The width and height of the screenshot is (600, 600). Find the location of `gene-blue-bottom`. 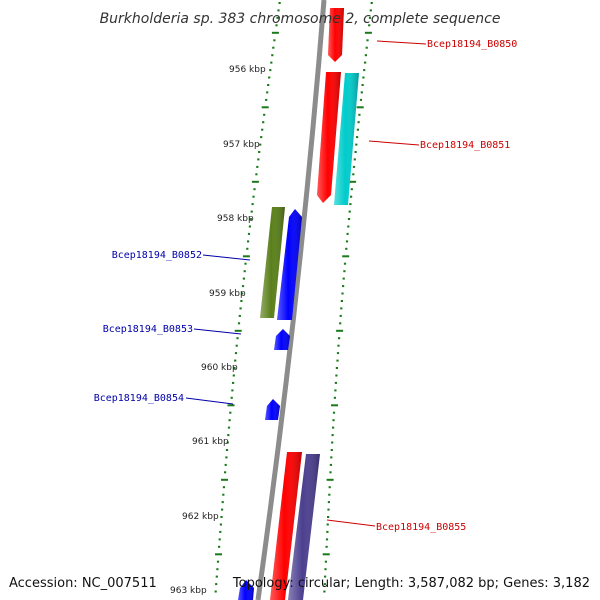

gene-blue-bottom is located at coordinates (246, 590).